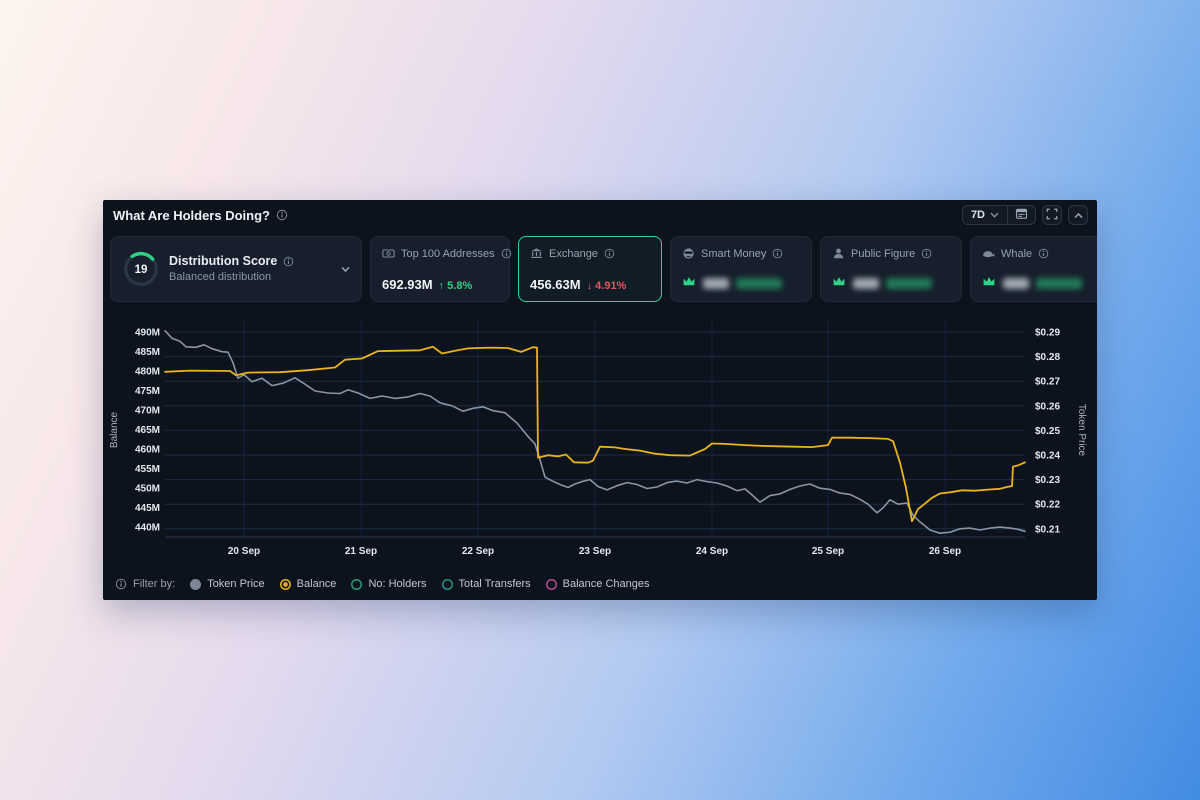 Image resolution: width=1200 pixels, height=800 pixels. What do you see at coordinates (154, 584) in the screenshot?
I see `filter-by-label: Filter by:` at bounding box center [154, 584].